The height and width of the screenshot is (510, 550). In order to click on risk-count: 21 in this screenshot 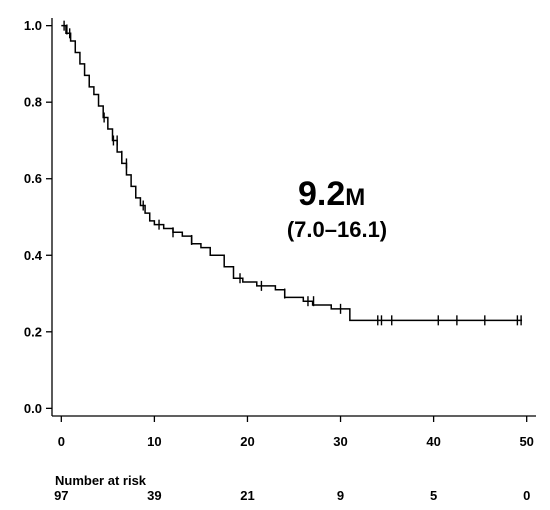, I will do `click(247, 495)`.